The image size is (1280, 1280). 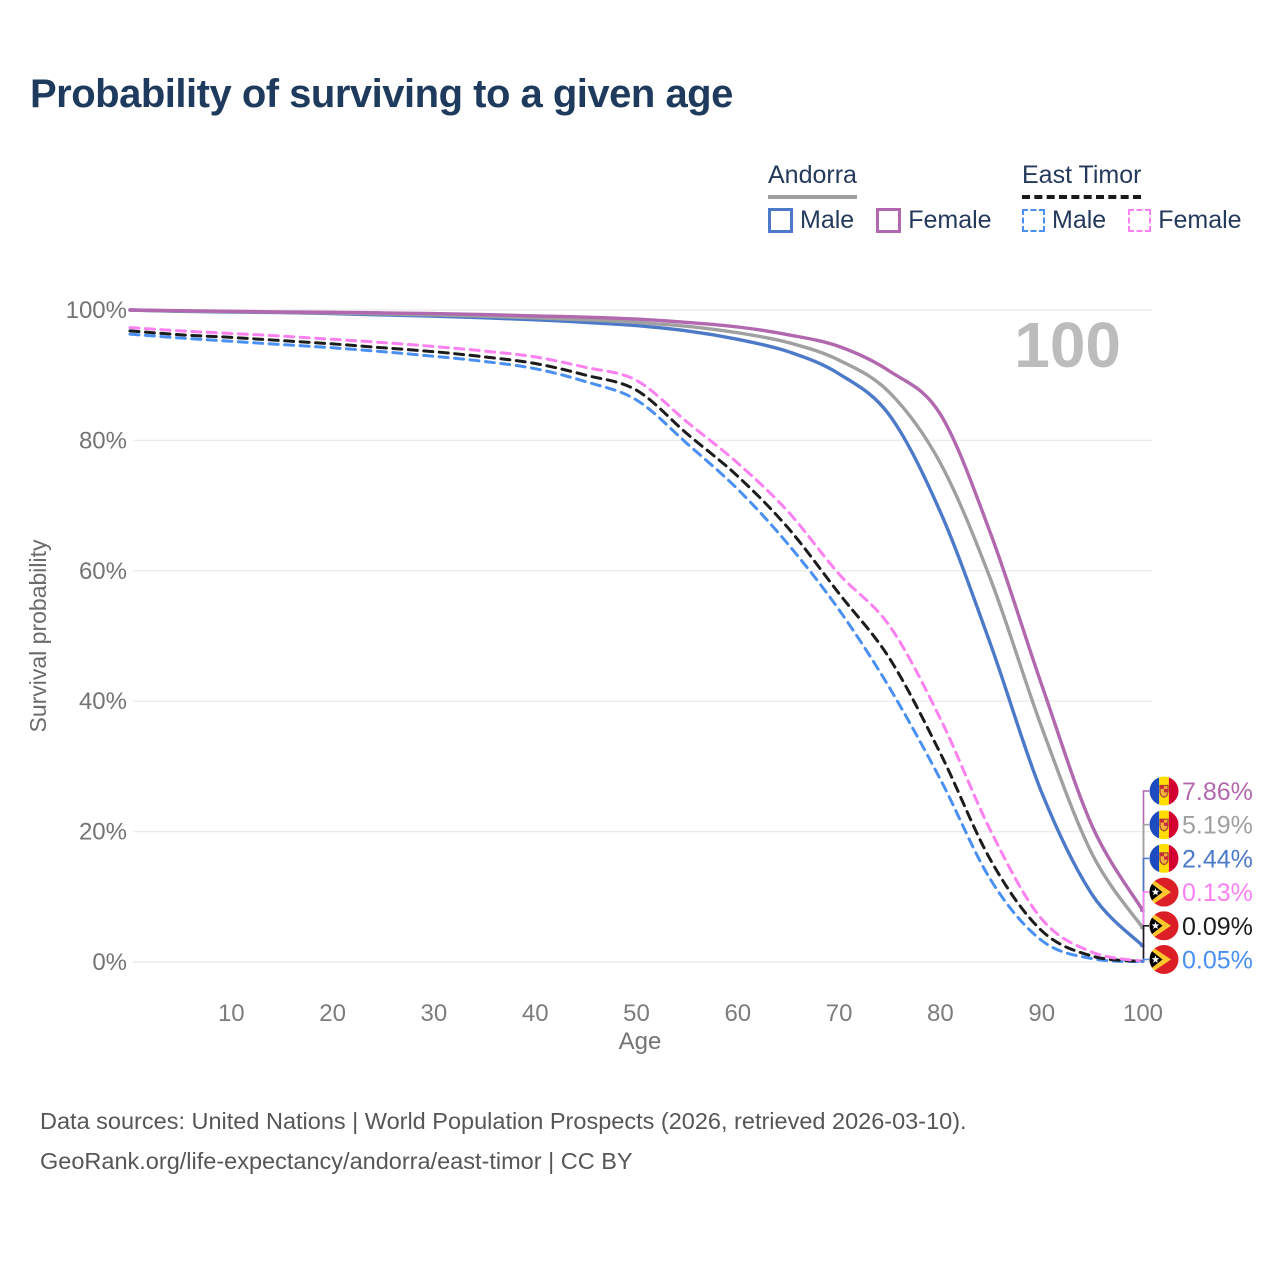 I want to click on andorra-female-swatch-icon, so click(x=889, y=220).